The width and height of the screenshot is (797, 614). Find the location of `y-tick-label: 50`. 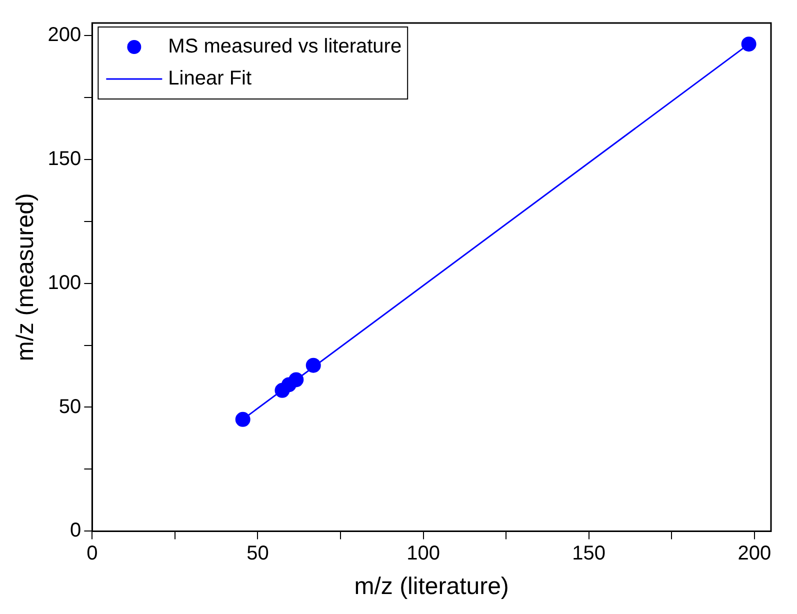

y-tick-label: 50 is located at coordinates (70, 407).